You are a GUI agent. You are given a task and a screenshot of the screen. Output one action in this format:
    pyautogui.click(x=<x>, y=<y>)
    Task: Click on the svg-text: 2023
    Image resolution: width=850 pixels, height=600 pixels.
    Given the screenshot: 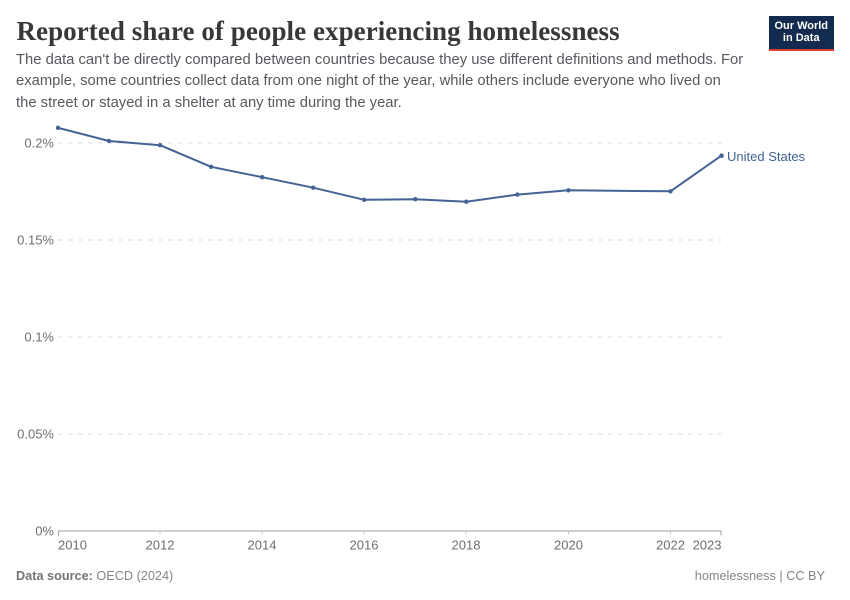 What is the action you would take?
    pyautogui.click(x=707, y=545)
    